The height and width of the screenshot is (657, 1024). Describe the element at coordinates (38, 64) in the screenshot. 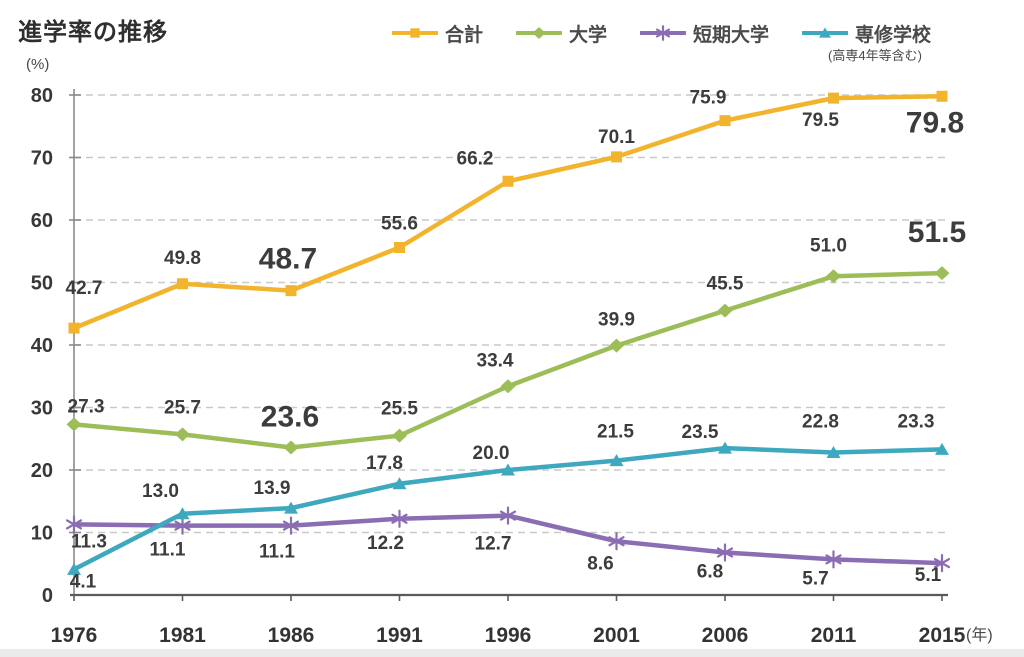

I see `y-axis-unit-label: (%)` at that location.